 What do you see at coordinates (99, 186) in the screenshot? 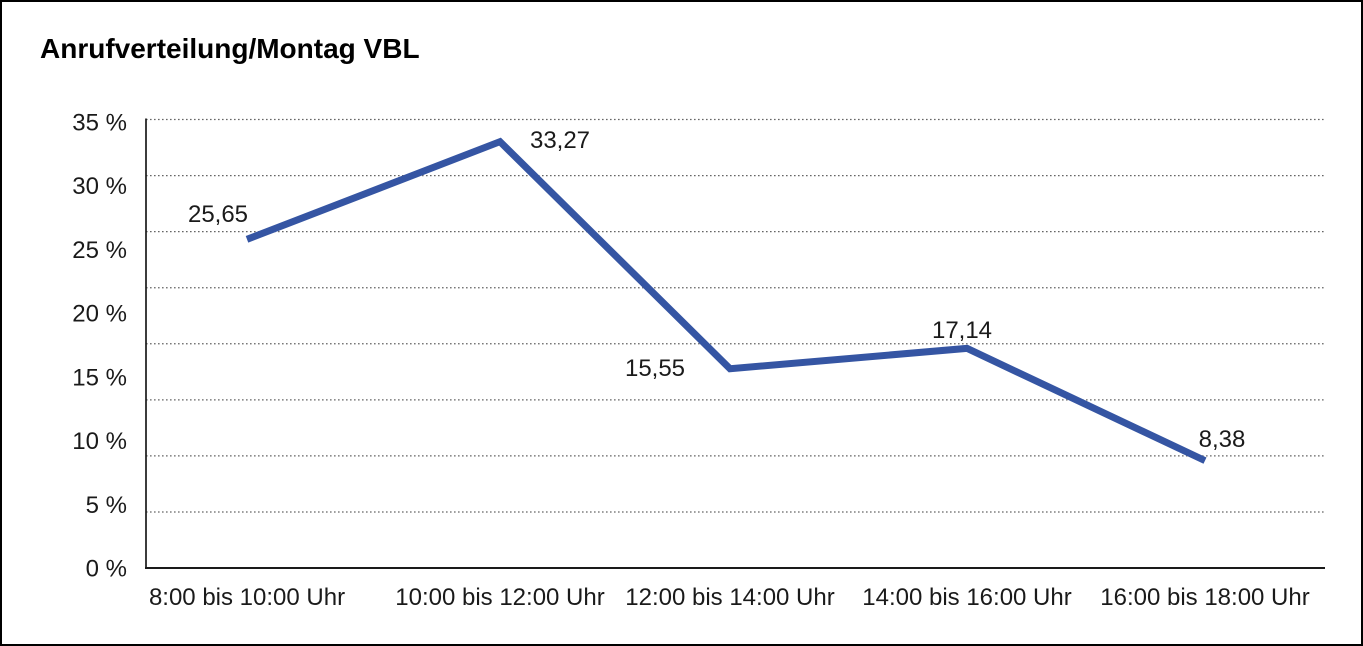
I see `y-tick-label: 30 %` at bounding box center [99, 186].